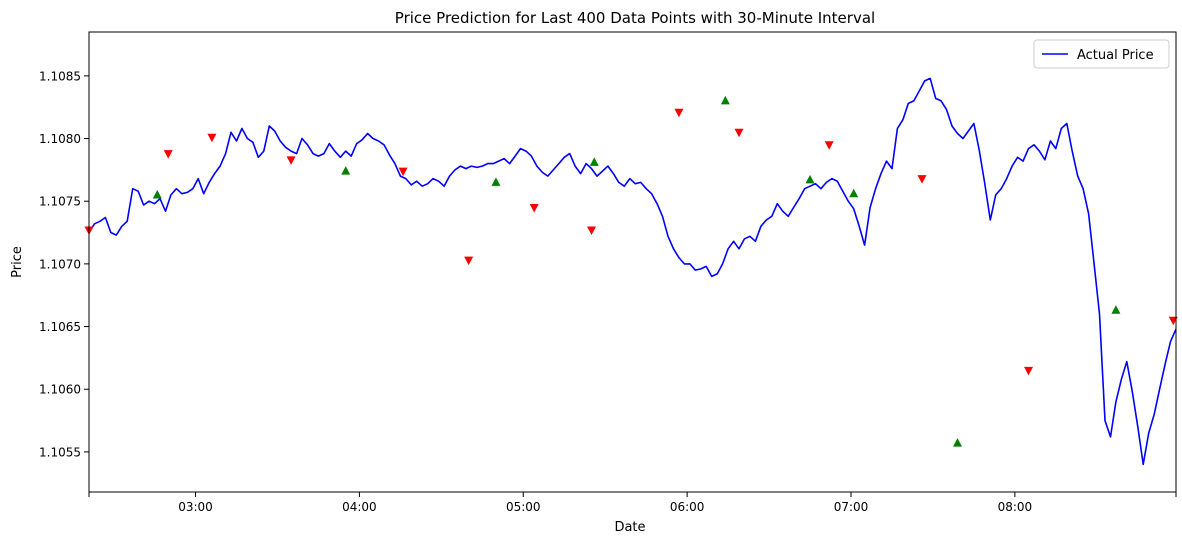  I want to click on x-tick-label-3: 05:00, so click(523, 507).